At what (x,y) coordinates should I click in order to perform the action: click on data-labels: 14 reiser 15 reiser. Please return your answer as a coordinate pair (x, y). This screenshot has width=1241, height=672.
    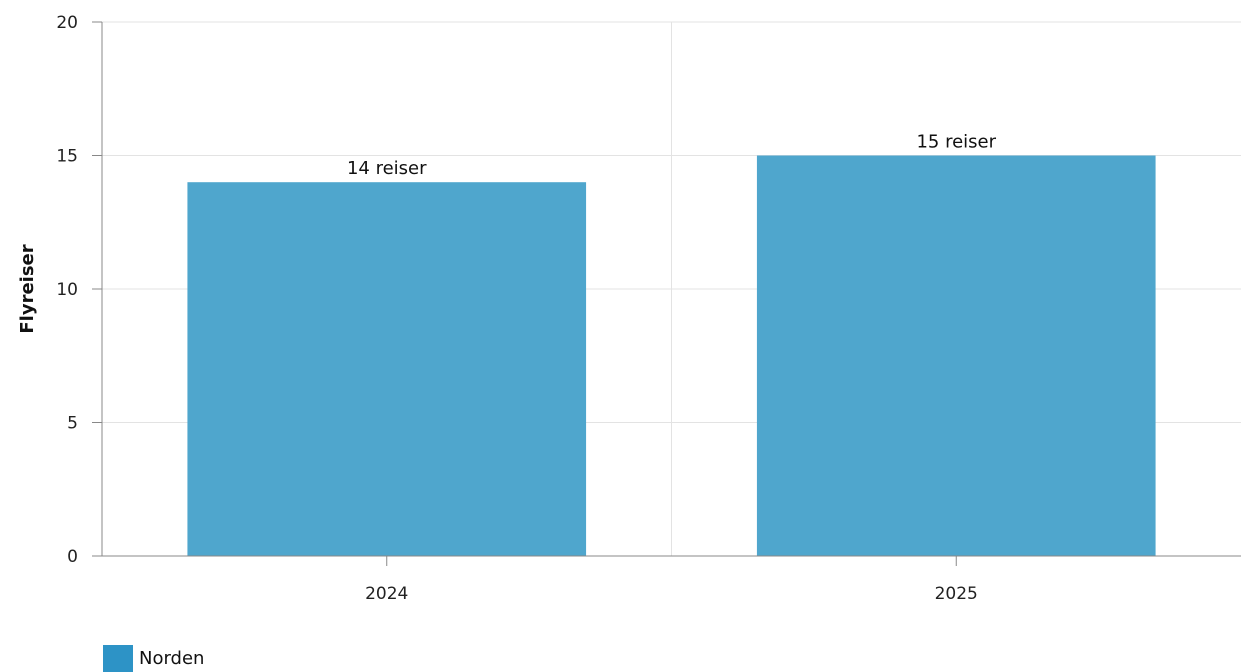
    Looking at the image, I should click on (672, 156).